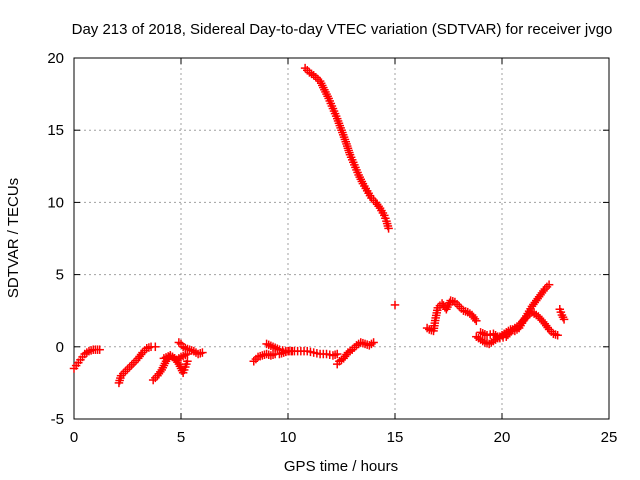  I want to click on y-tick-label: 10, so click(55, 202).